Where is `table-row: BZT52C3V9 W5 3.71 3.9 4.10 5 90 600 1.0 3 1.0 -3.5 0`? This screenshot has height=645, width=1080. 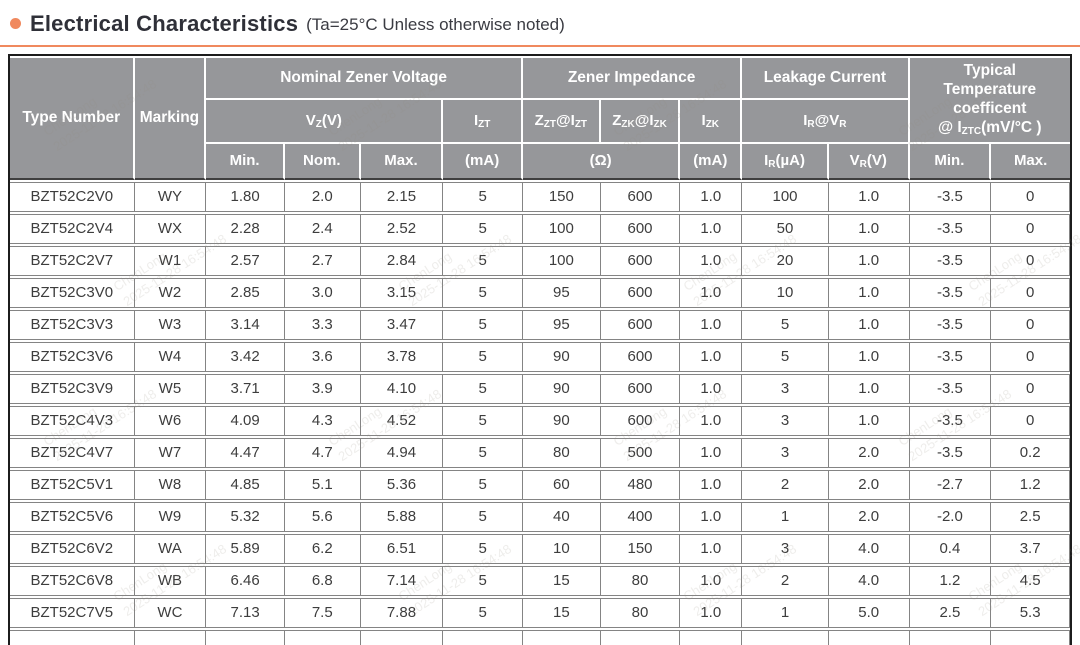 table-row: BZT52C3V9 W5 3.71 3.9 4.10 5 90 600 1.0 3 1.0 -3.5 0 is located at coordinates (540, 389).